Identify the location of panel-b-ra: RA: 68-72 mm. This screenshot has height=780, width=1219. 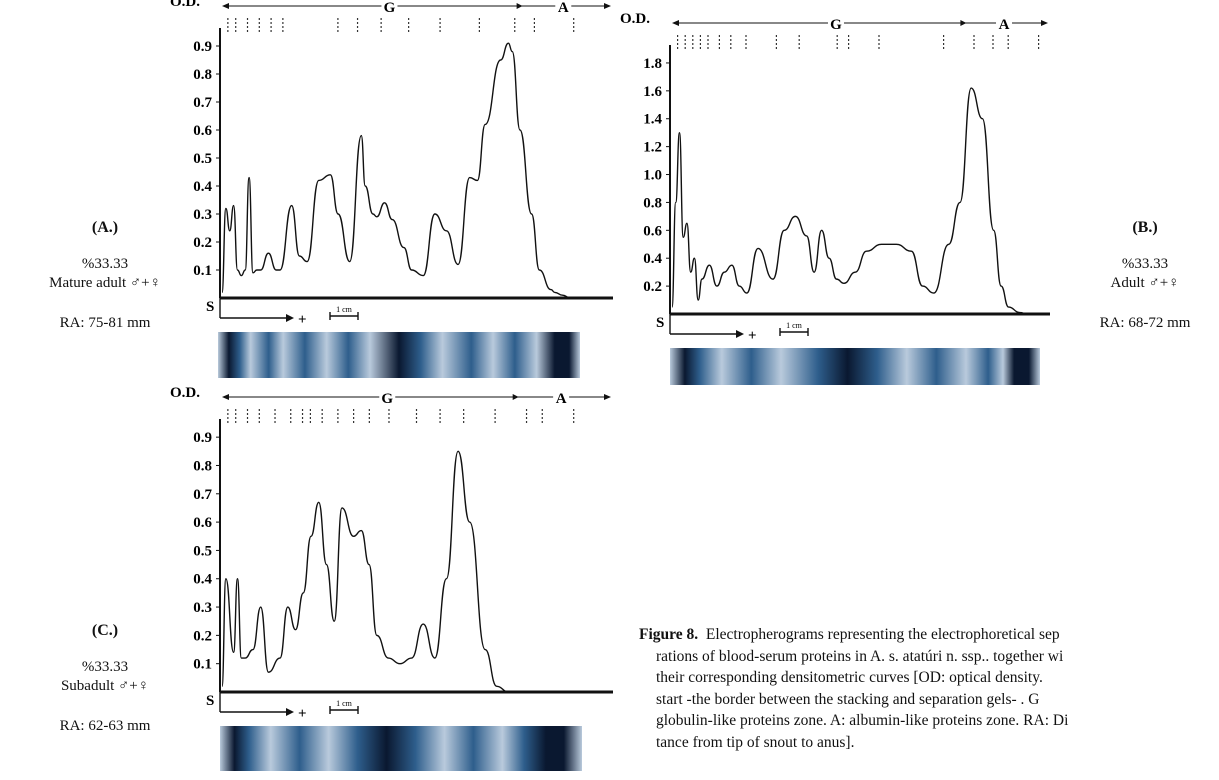
(1145, 323).